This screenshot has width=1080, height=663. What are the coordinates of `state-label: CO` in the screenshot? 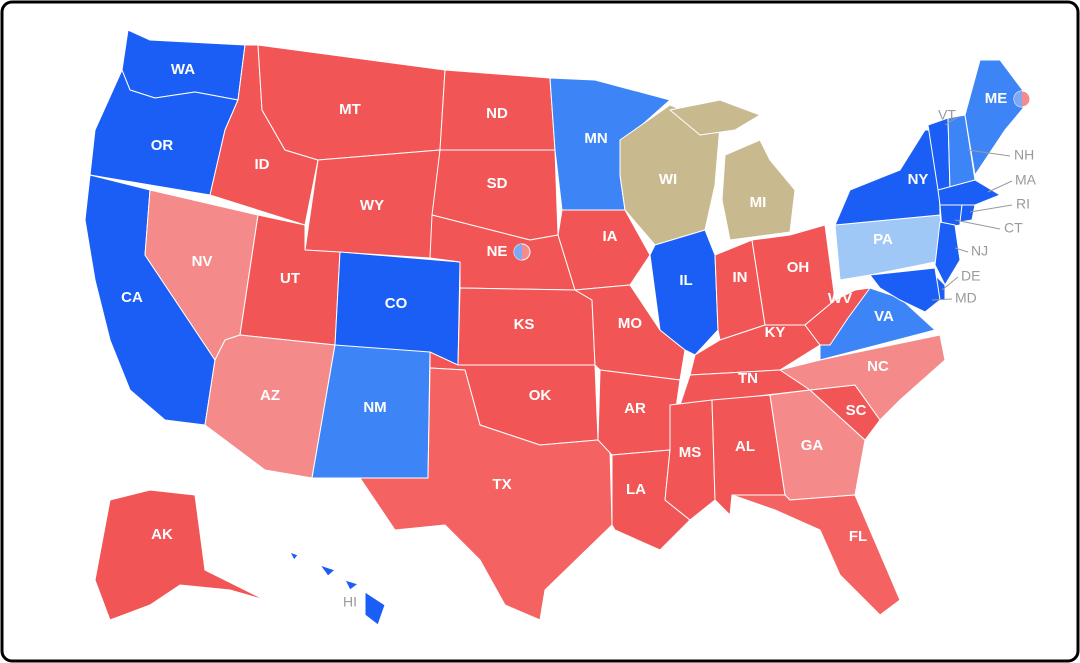 It's located at (396, 303).